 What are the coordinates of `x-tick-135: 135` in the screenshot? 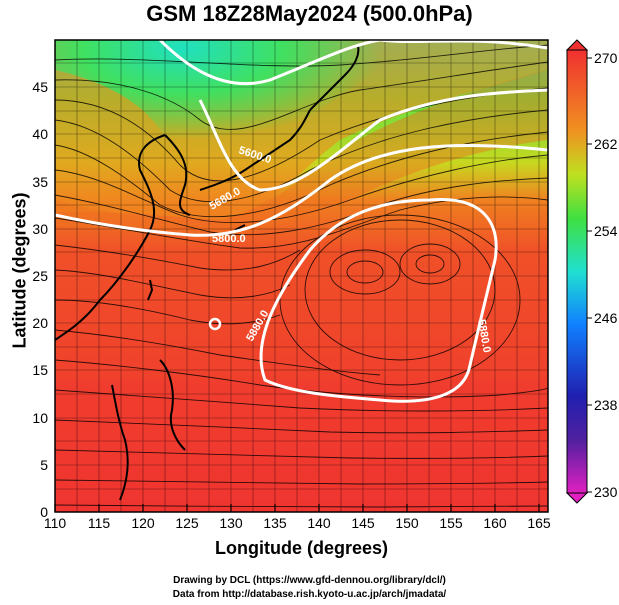 It's located at (275, 523).